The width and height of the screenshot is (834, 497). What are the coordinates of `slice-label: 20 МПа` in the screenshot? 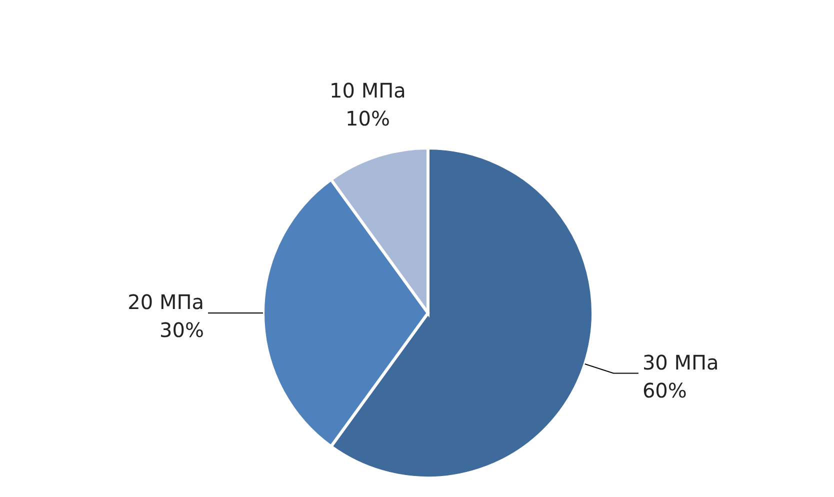 It's located at (166, 302).